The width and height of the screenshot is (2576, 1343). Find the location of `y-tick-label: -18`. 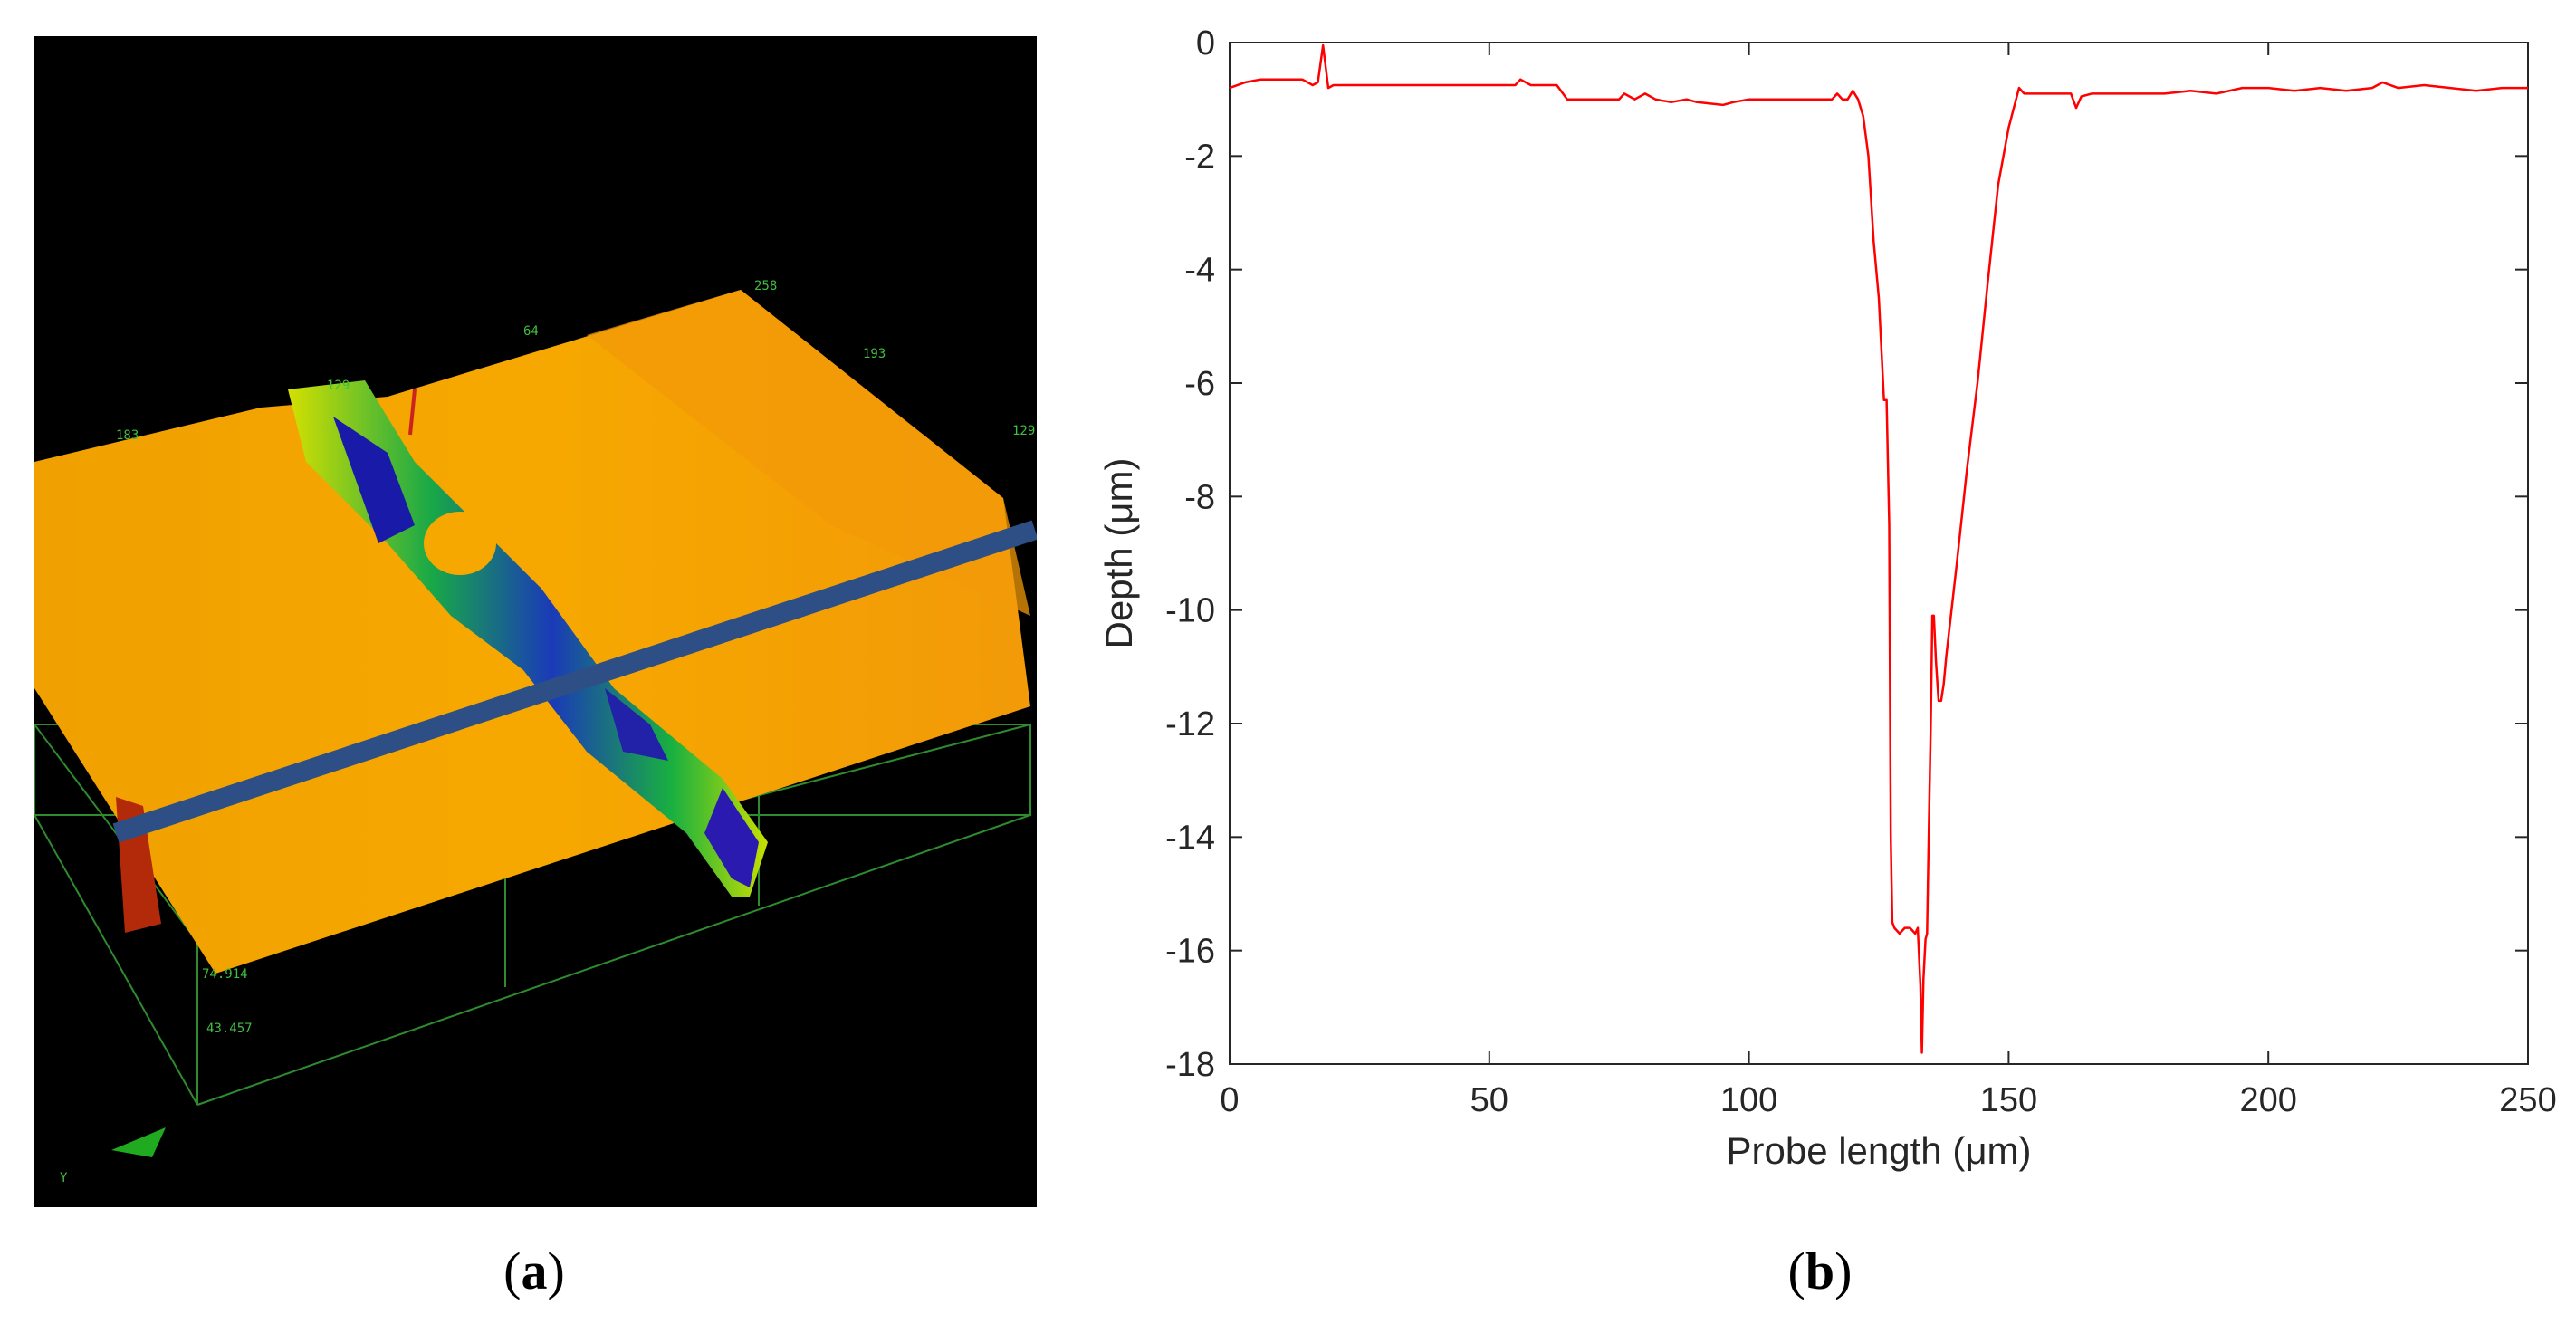

y-tick-label: -18 is located at coordinates (1190, 1065).